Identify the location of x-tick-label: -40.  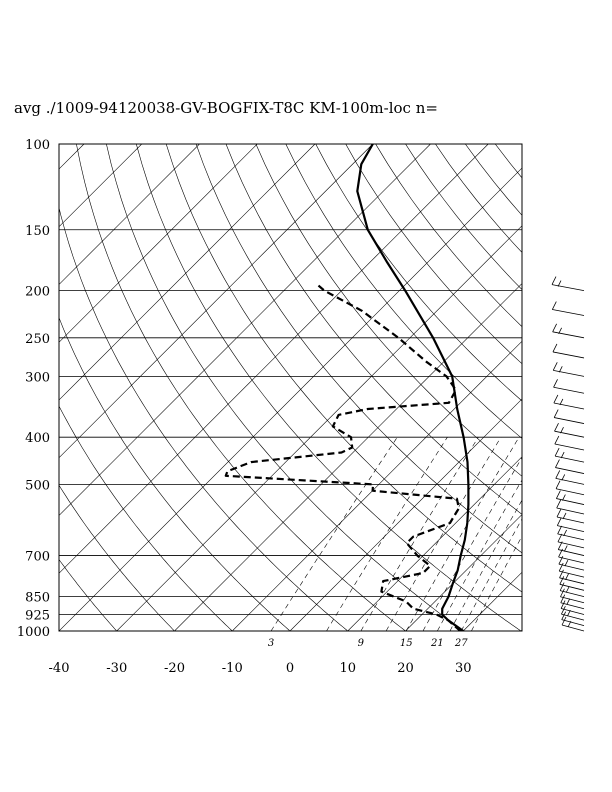
(59, 668).